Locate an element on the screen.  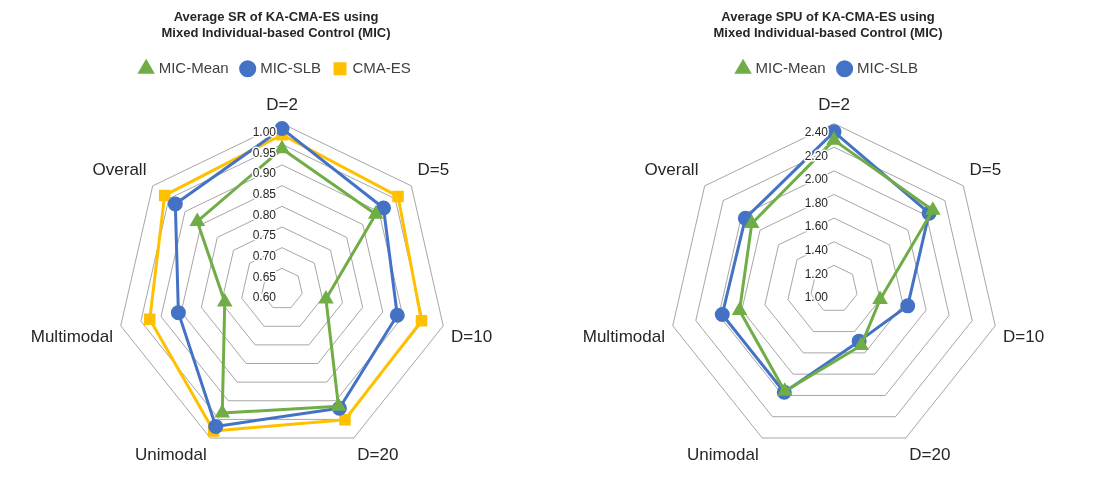
y-tick-label: 0.85 is located at coordinates (264, 193).